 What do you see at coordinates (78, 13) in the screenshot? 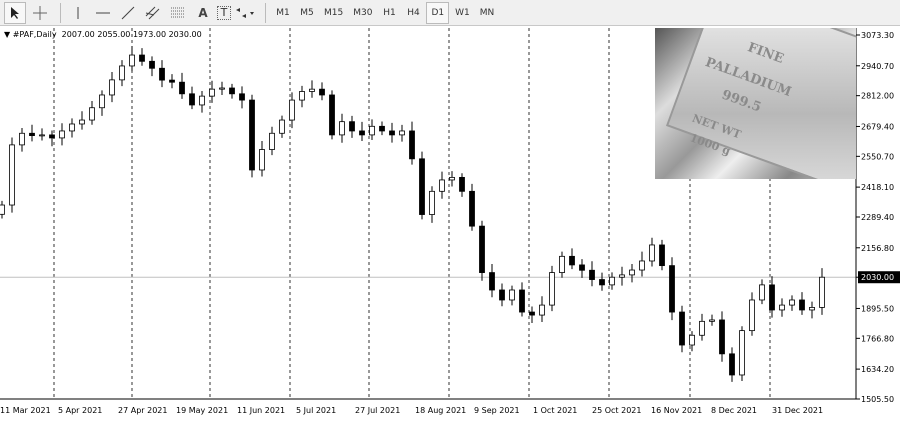
I see `vertical-line-icon` at bounding box center [78, 13].